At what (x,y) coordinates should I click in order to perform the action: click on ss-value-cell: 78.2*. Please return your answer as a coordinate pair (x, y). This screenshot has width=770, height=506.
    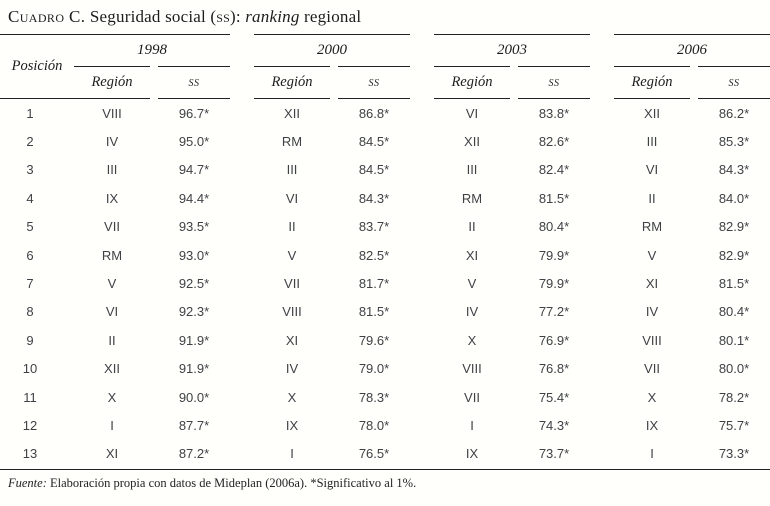
    Looking at the image, I should click on (734, 397).